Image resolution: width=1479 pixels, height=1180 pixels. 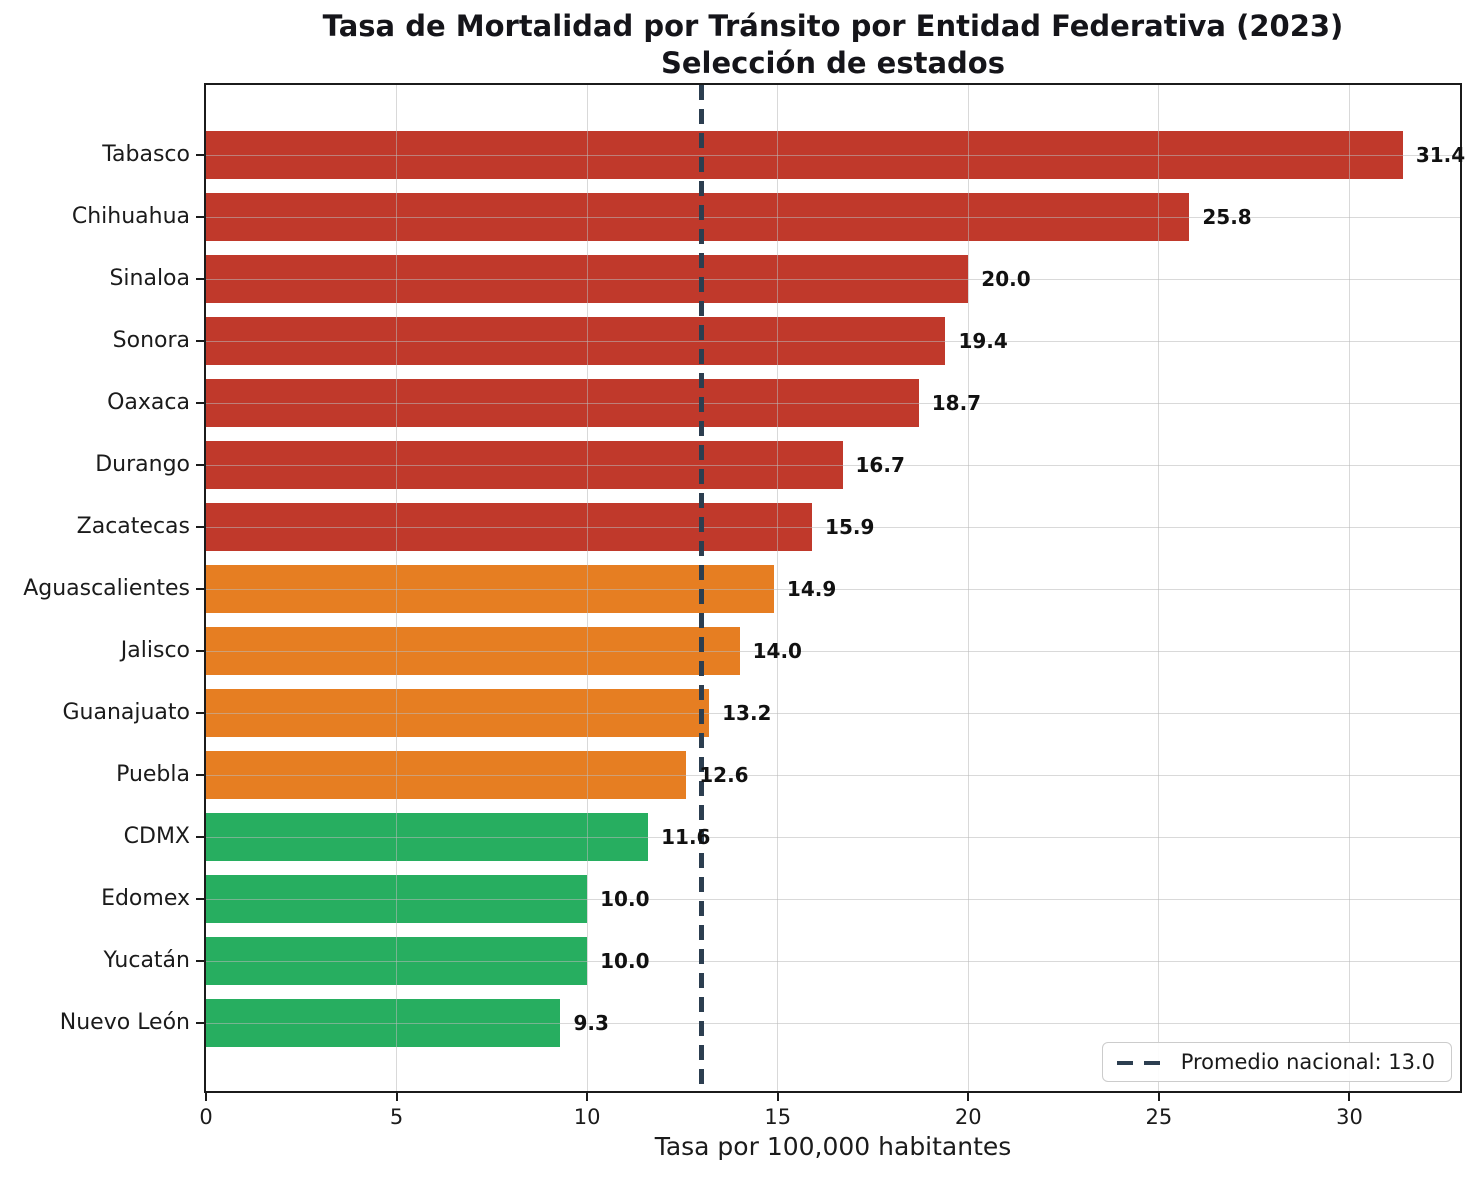 I want to click on bar-value-label: 25.8, so click(x=1227, y=217).